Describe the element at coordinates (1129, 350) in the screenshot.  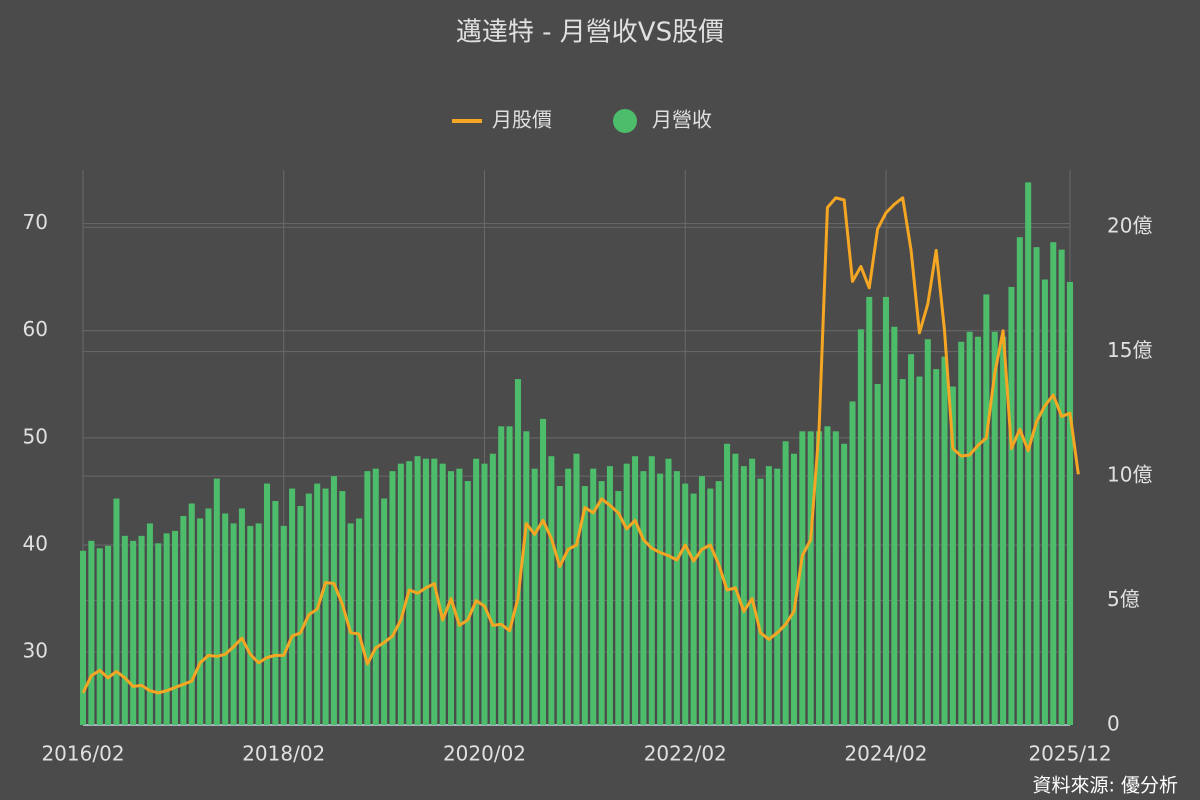
I see `y2-tick-label: 15億` at that location.